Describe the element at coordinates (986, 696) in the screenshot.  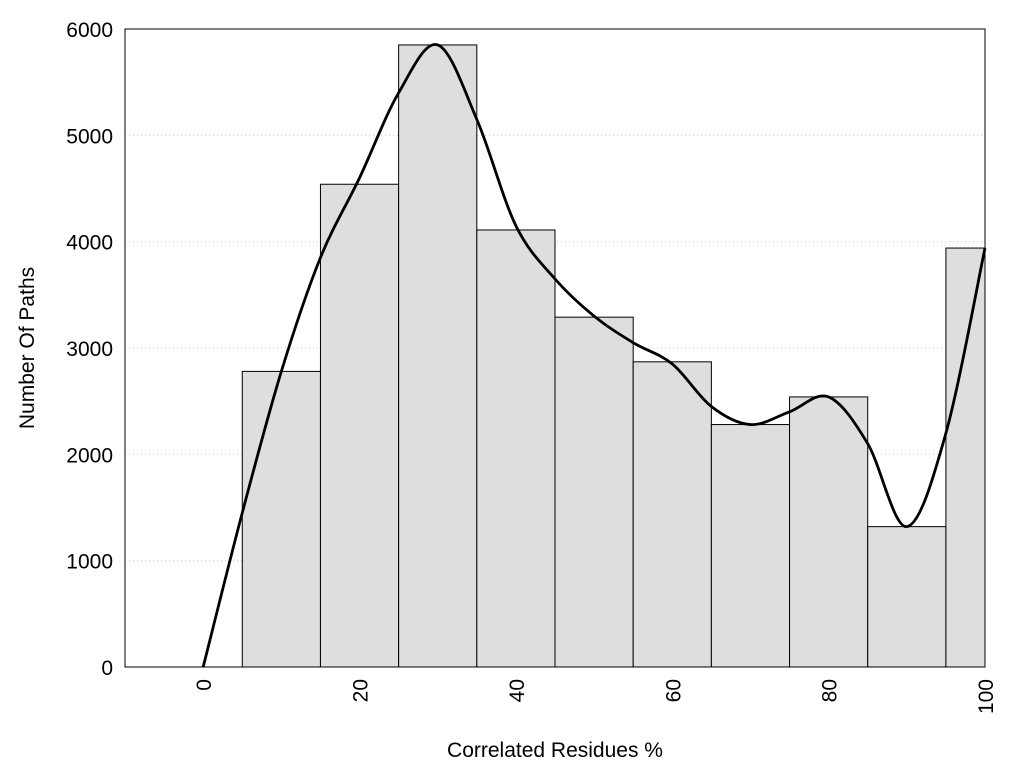
I see `x-tick-label: 100` at that location.